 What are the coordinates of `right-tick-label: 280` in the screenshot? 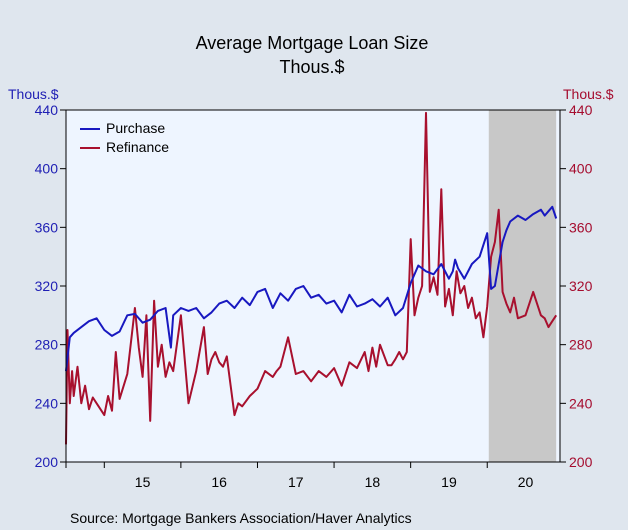 It's located at (581, 345).